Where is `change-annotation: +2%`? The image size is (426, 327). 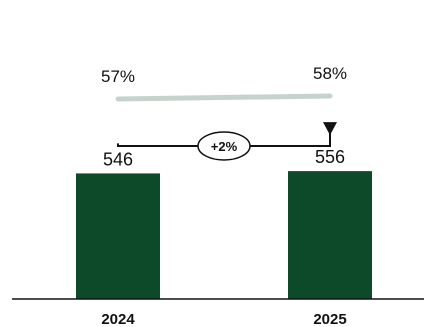
change-annotation: +2% is located at coordinates (227, 141).